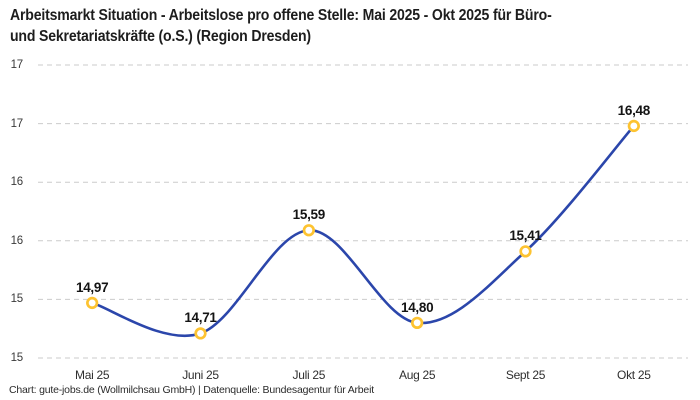  Describe the element at coordinates (200, 318) in the screenshot. I see `data-point-value-label: 14,71` at that location.